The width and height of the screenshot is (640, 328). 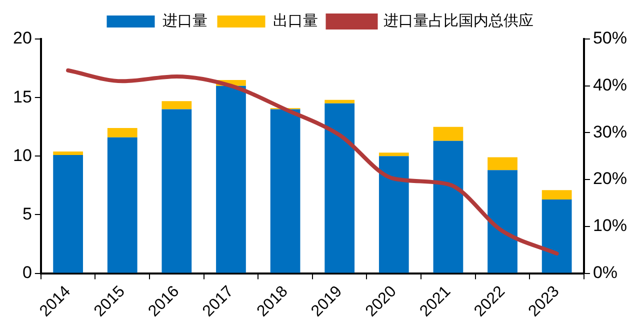 I want to click on legend-label: 进口量占比国内总供应, so click(x=458, y=21).